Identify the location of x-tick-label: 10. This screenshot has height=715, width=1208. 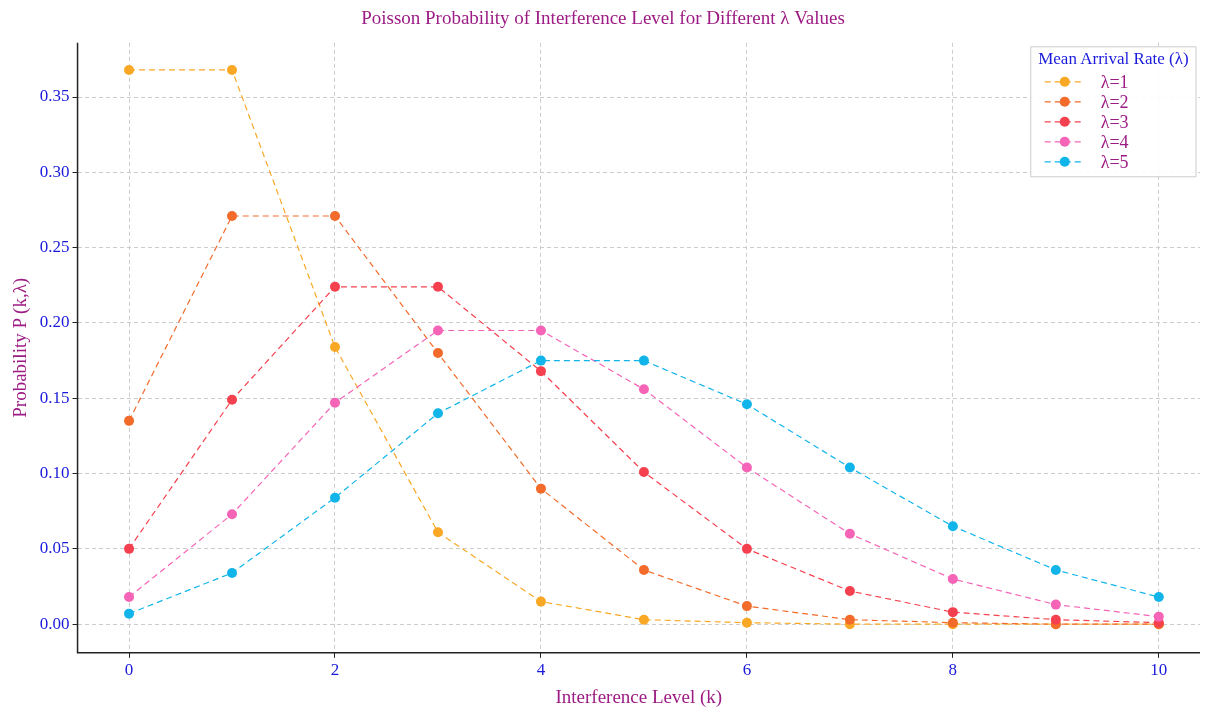
(1159, 670).